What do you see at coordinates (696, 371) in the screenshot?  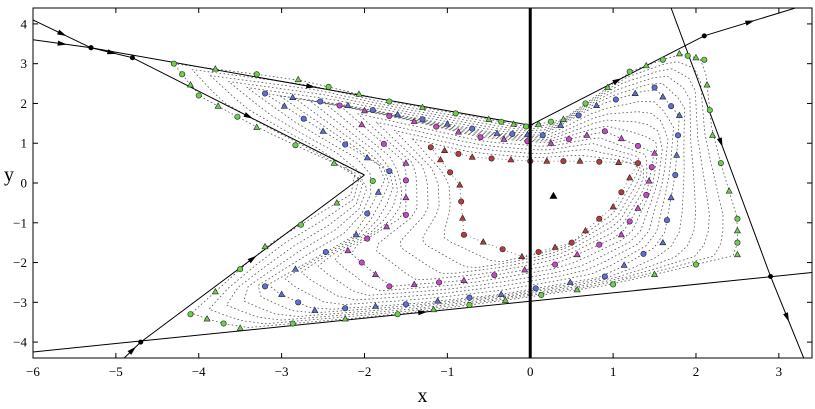 I see `x-tick-label: 2` at bounding box center [696, 371].